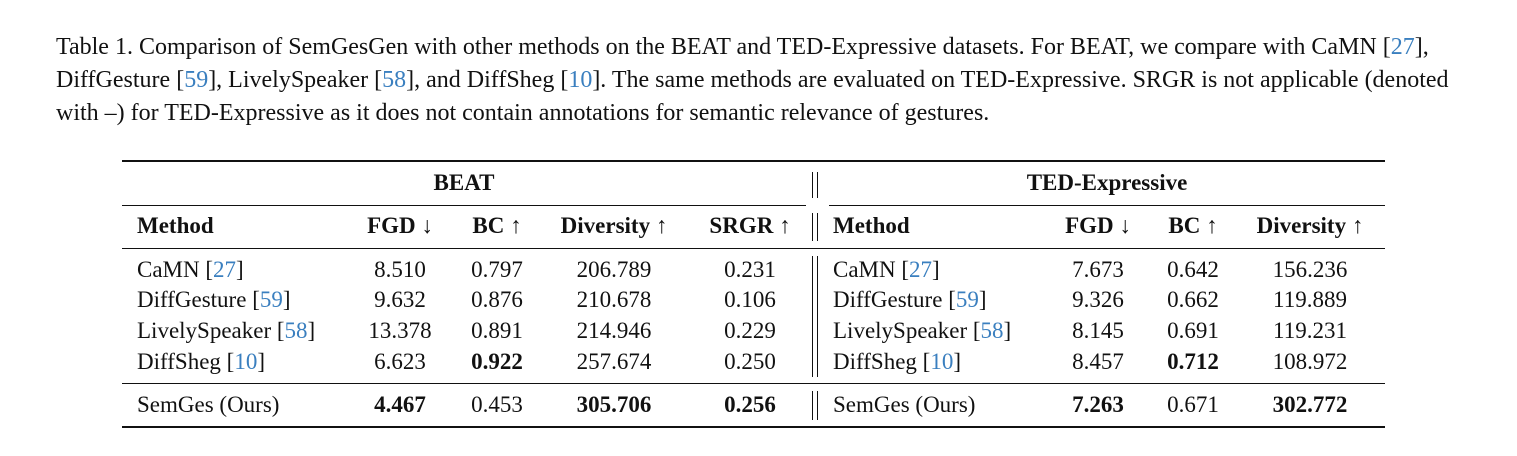 This screenshot has width=1517, height=456. What do you see at coordinates (1310, 361) in the screenshot?
I see `diversity-value: 108.972` at bounding box center [1310, 361].